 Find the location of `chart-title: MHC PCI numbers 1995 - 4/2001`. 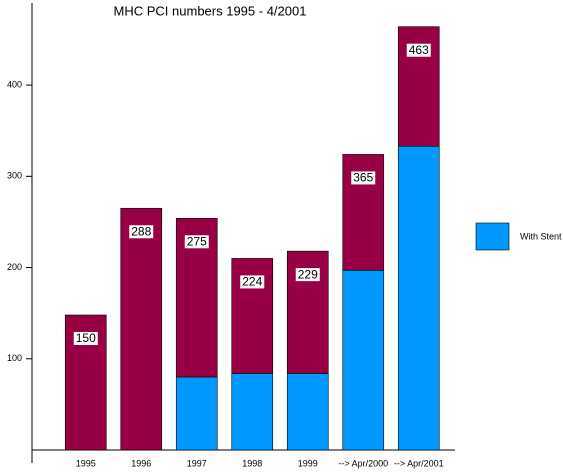

chart-title: MHC PCI numbers 1995 - 4/2001 is located at coordinates (210, 10).